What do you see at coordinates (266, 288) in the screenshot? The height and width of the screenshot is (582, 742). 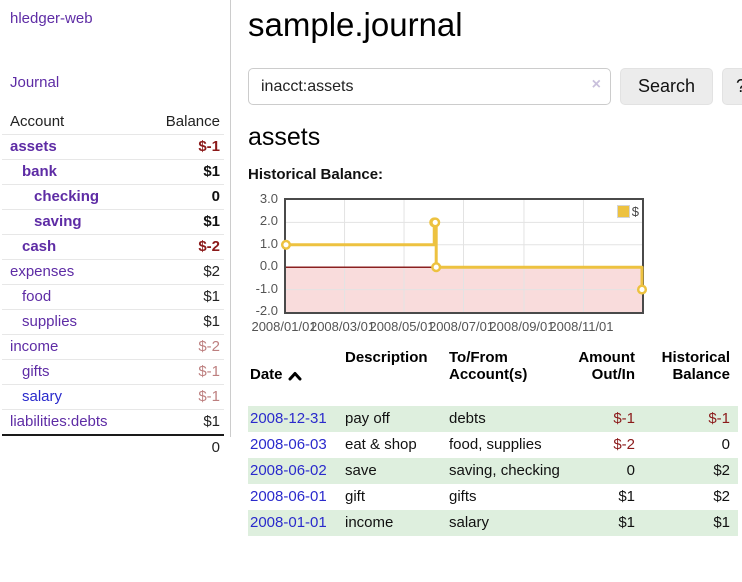 I see `y-axis-tick-label: -1.0` at bounding box center [266, 288].